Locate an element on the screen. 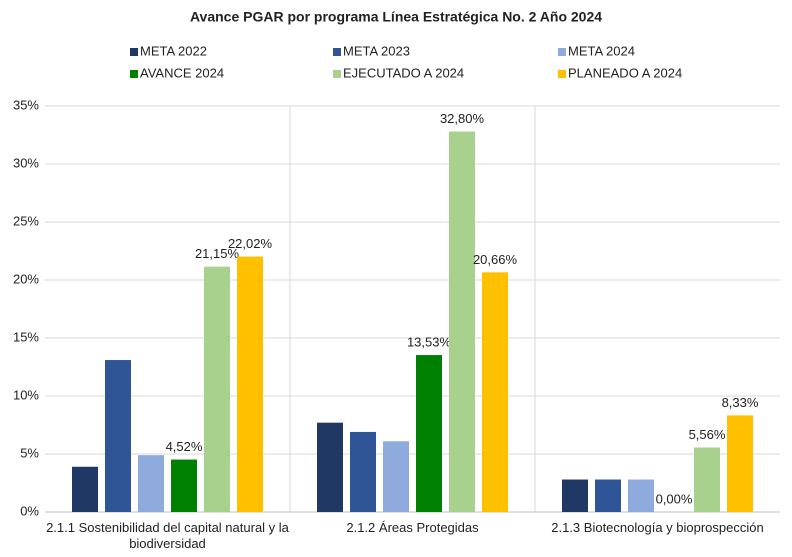  legend-label: PLANEADO A 2024 is located at coordinates (625, 72).